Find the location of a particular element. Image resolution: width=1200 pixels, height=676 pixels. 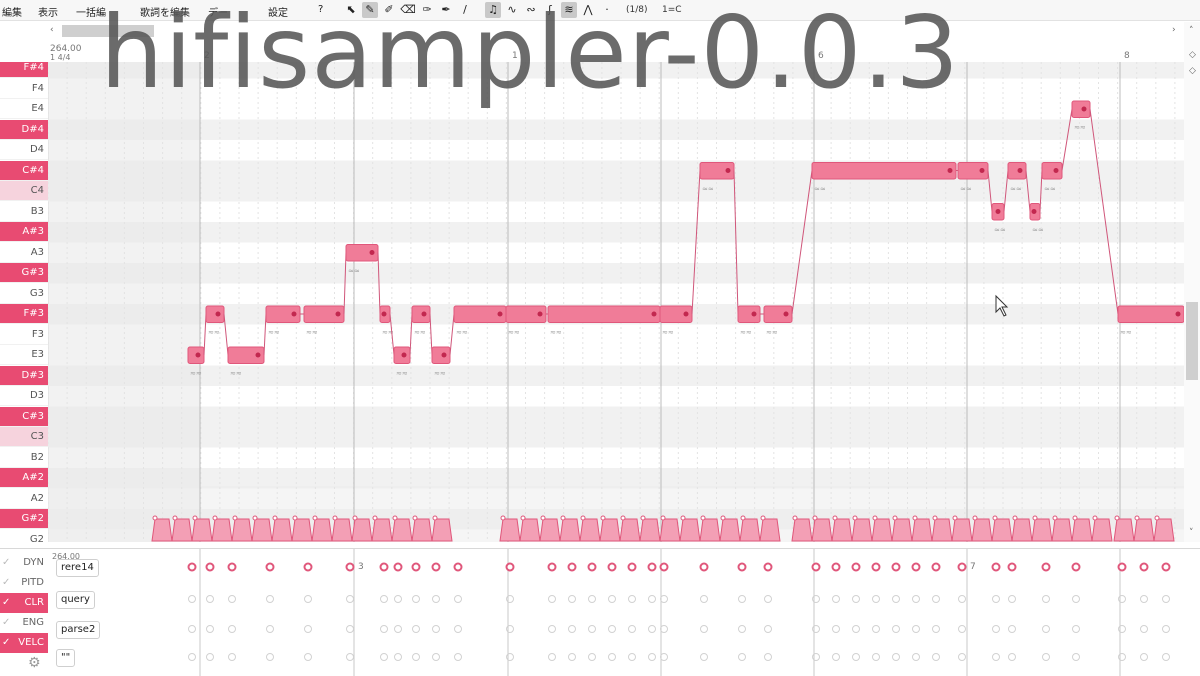

horizontal-scrollbar: ‹ › is located at coordinates (616, 32).